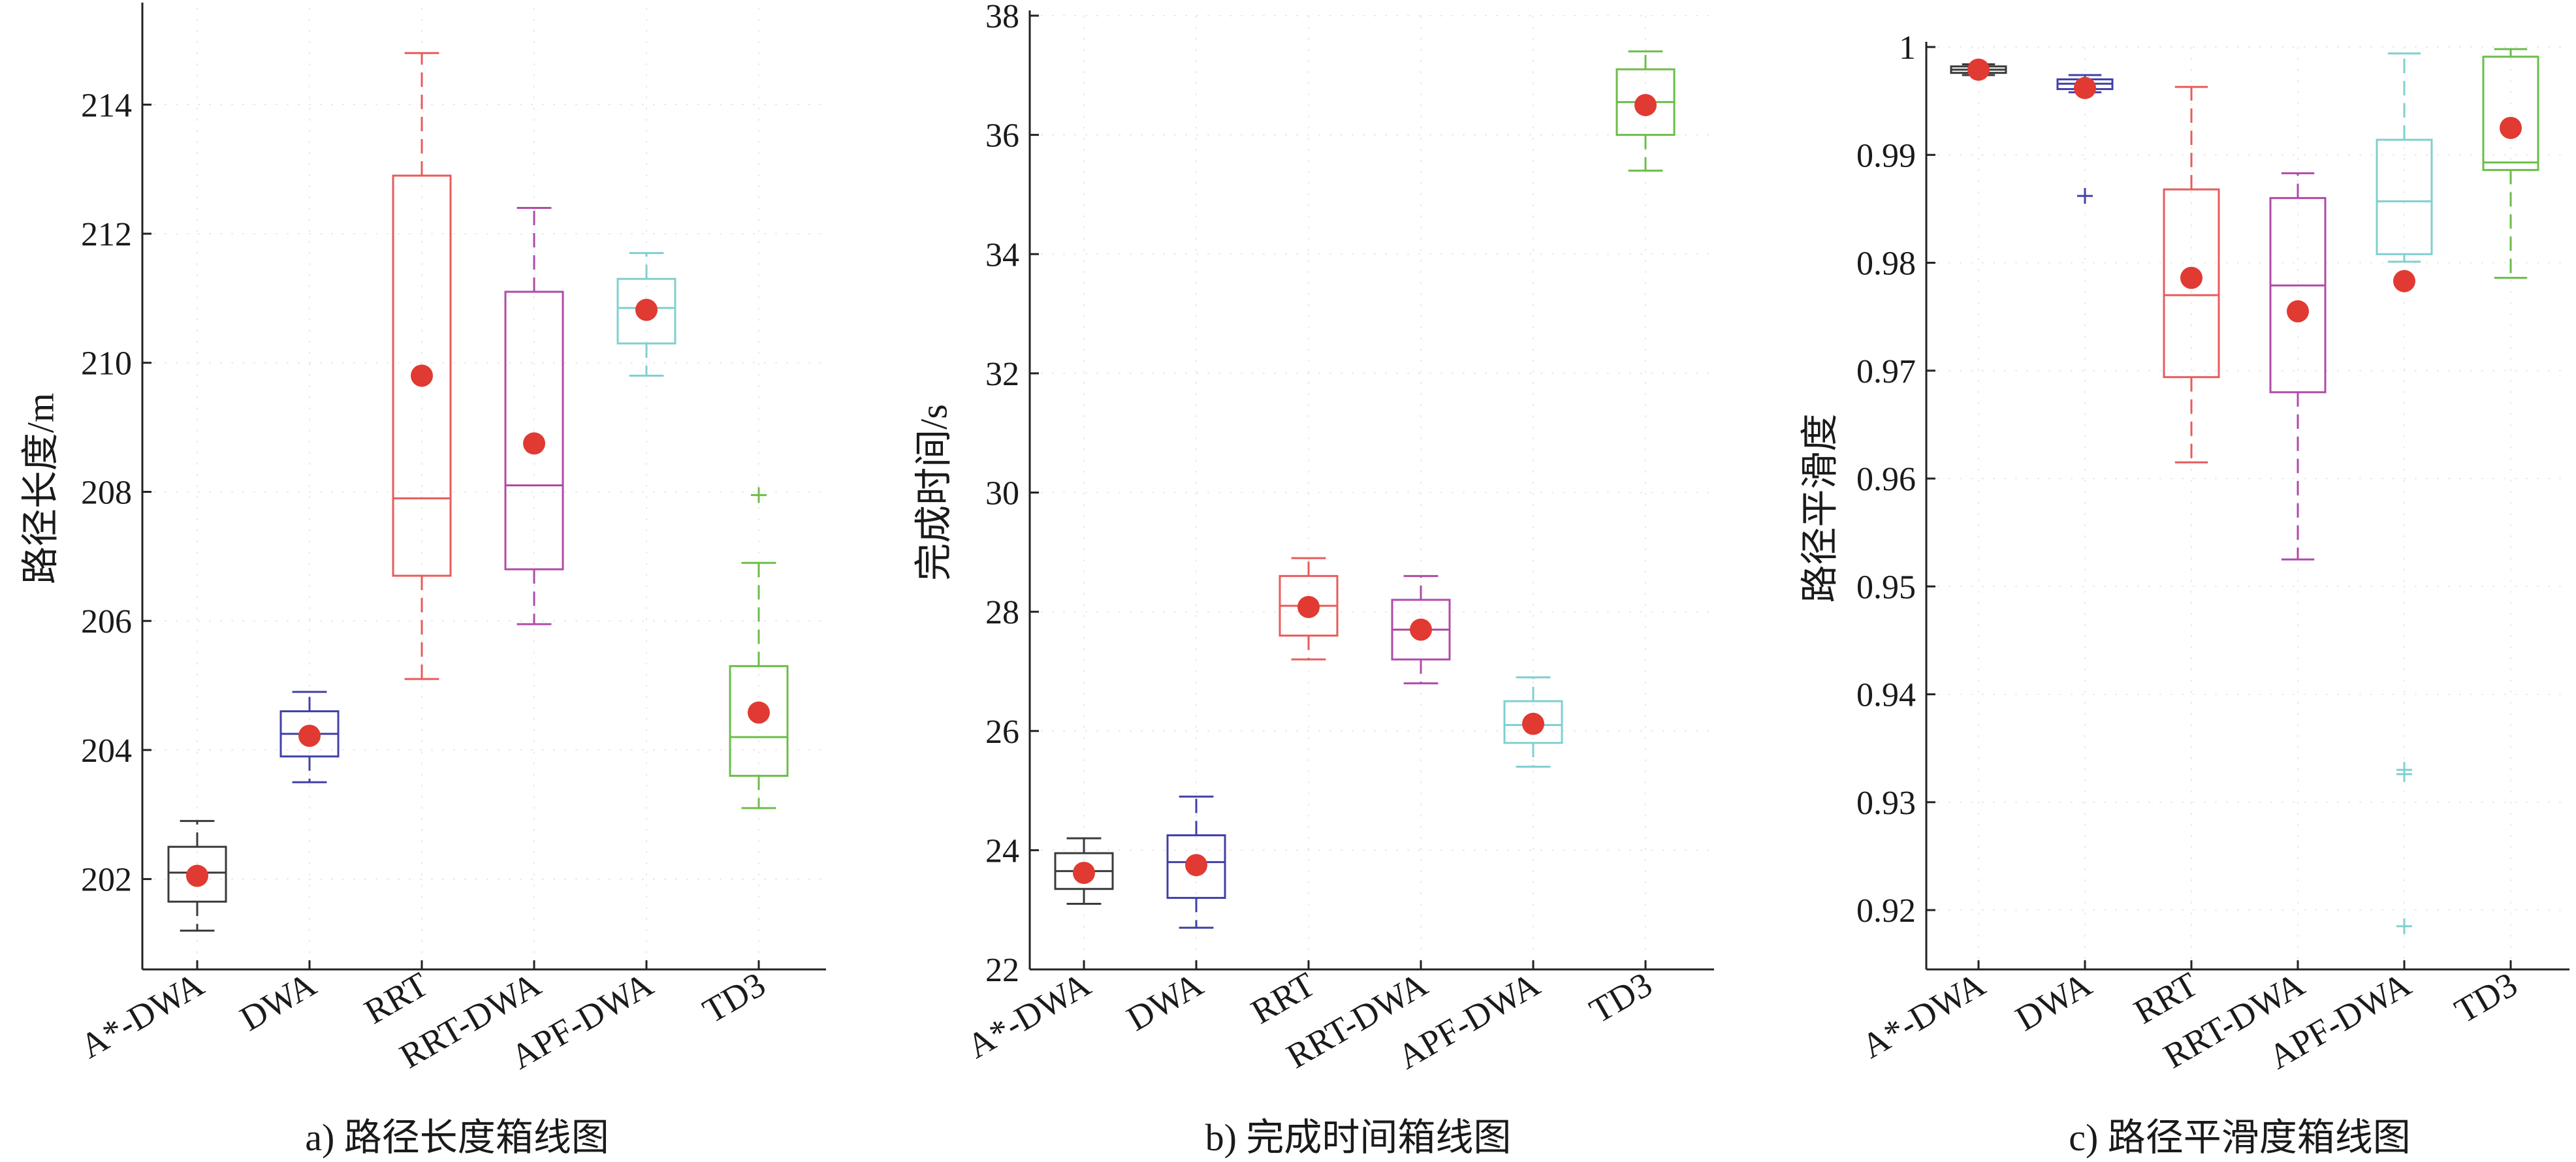 The image size is (2576, 1162). I want to click on y-tick-label: 0.98, so click(1886, 264).